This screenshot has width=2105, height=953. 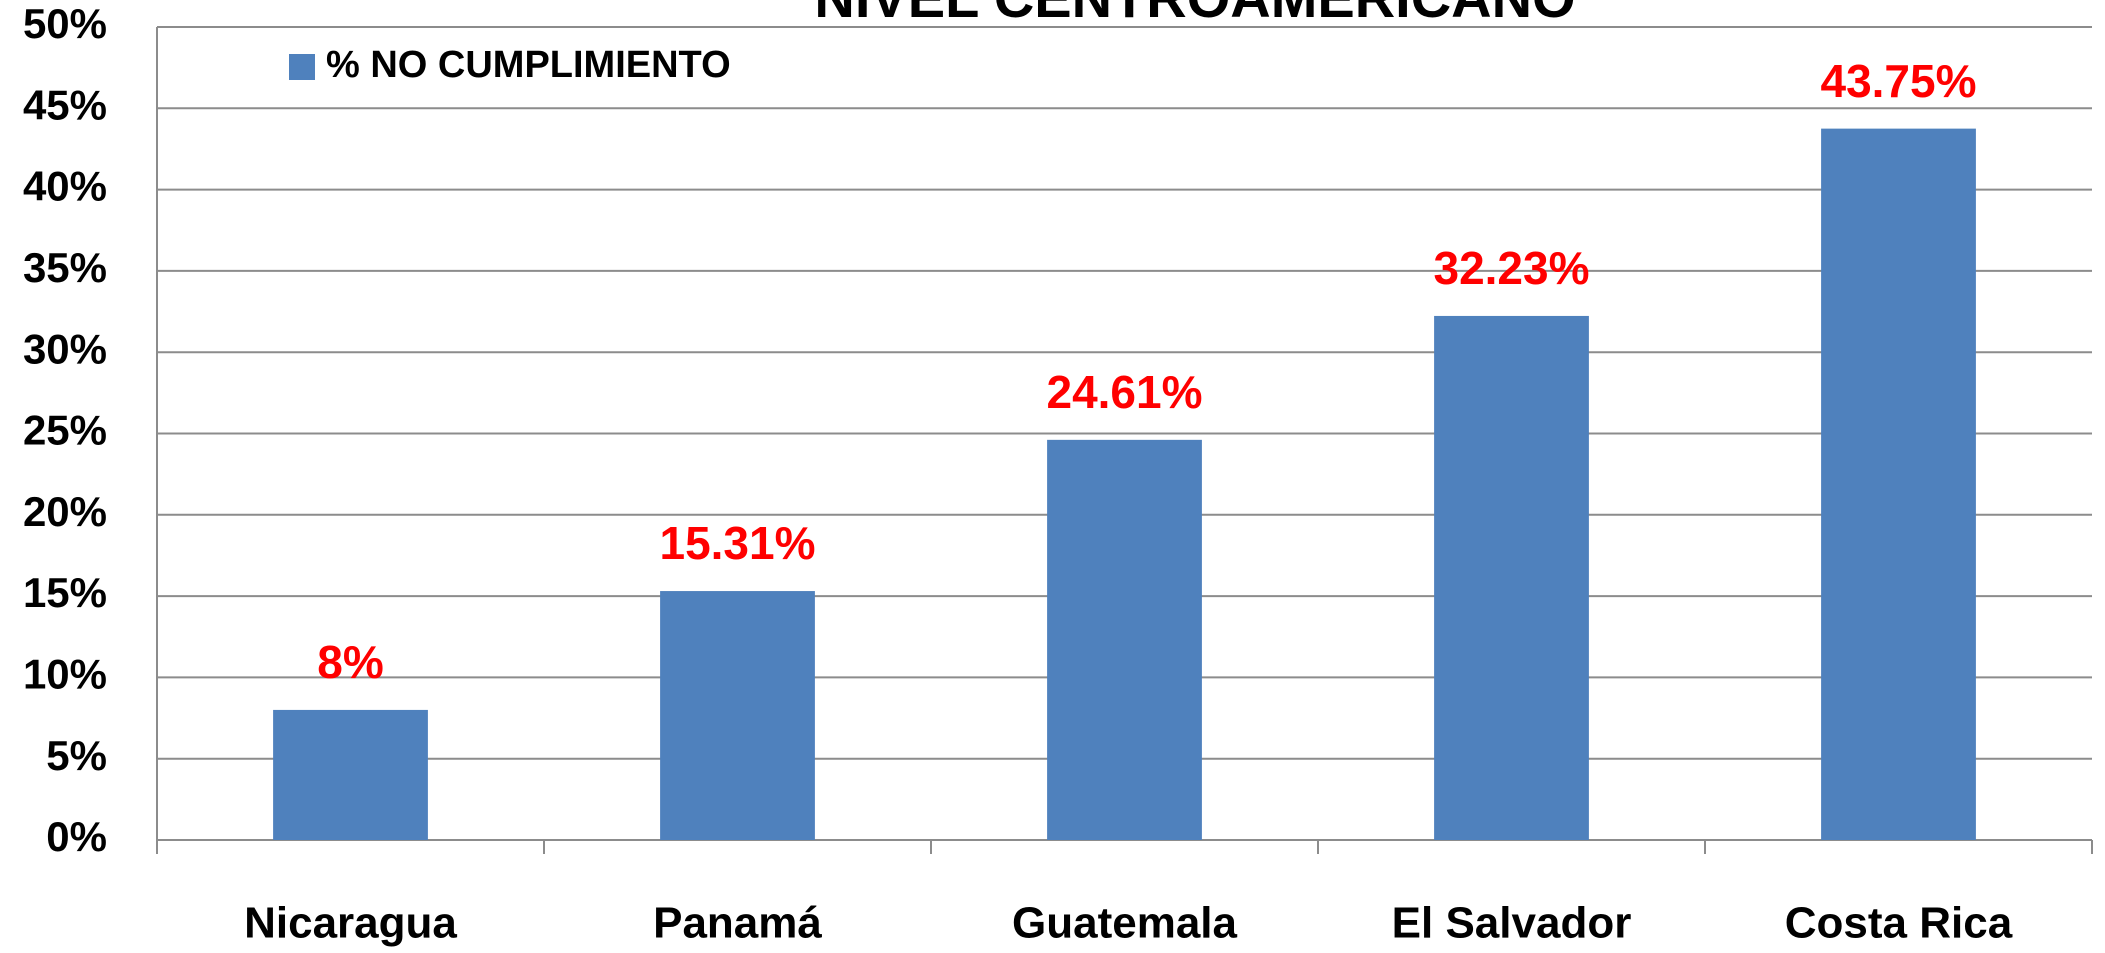 I want to click on y-tick-label: 45%, so click(x=65, y=104).